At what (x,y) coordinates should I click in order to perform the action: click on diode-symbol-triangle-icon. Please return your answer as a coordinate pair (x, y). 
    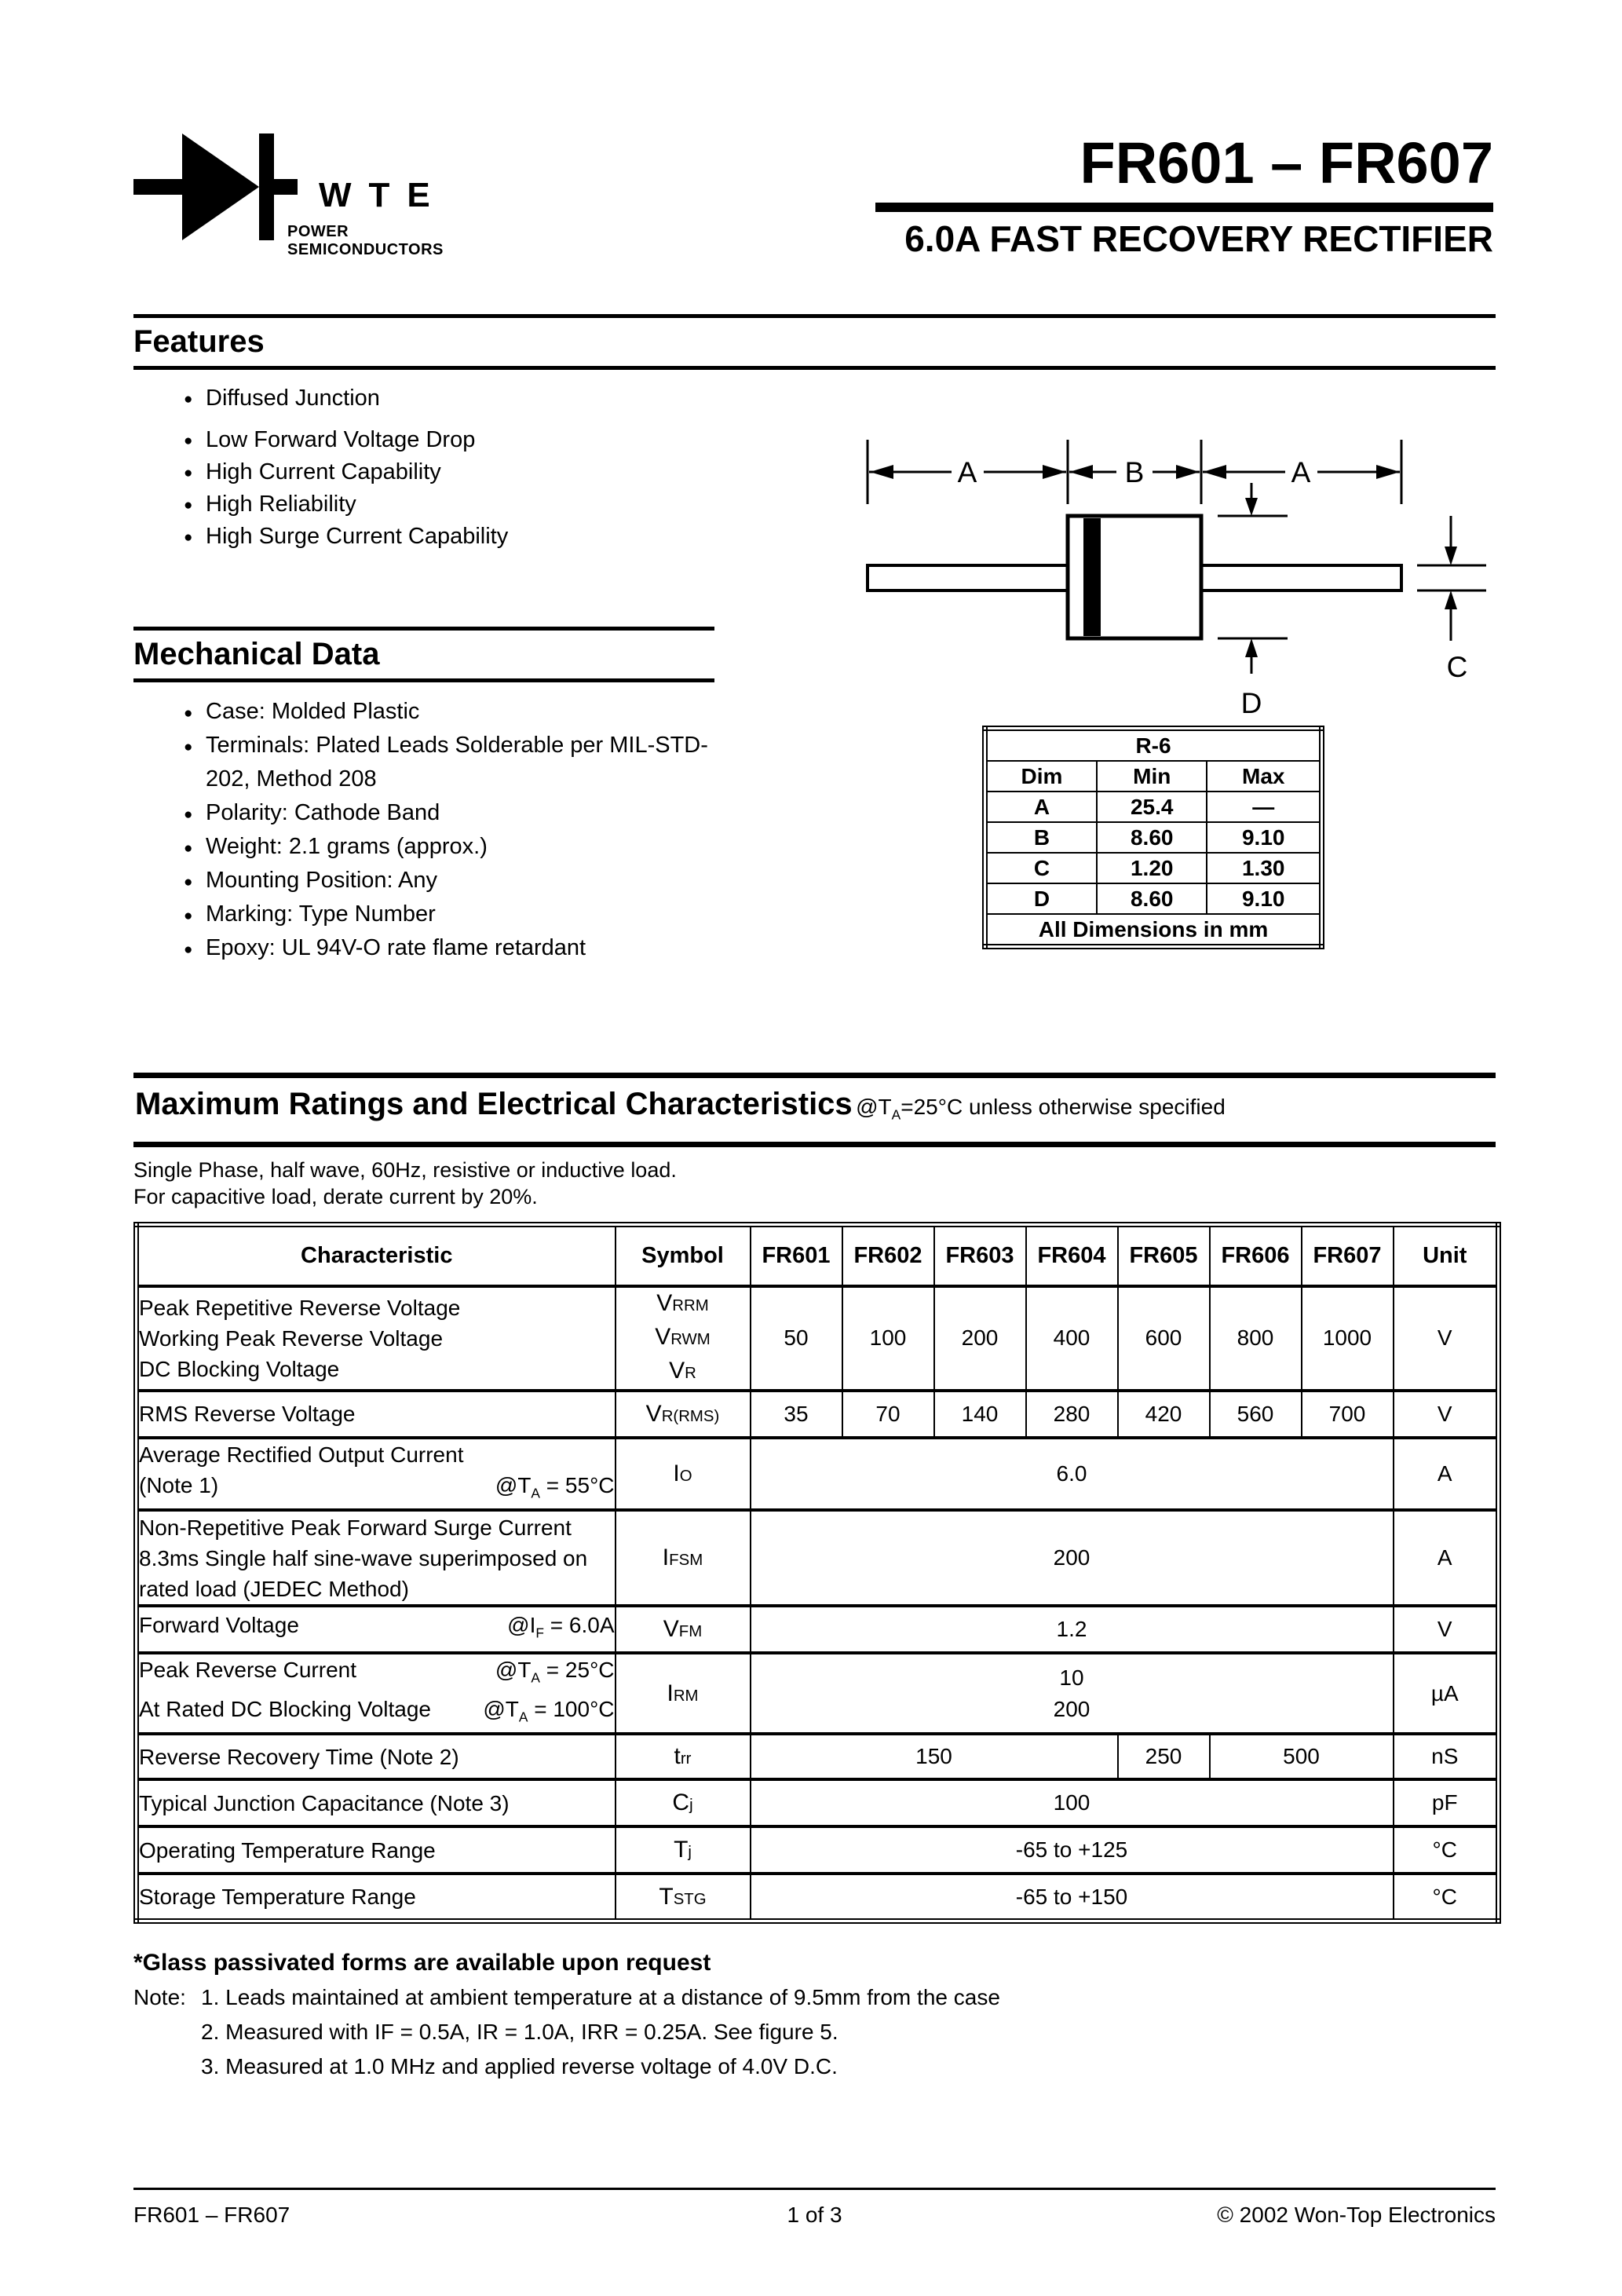
    Looking at the image, I should click on (220, 187).